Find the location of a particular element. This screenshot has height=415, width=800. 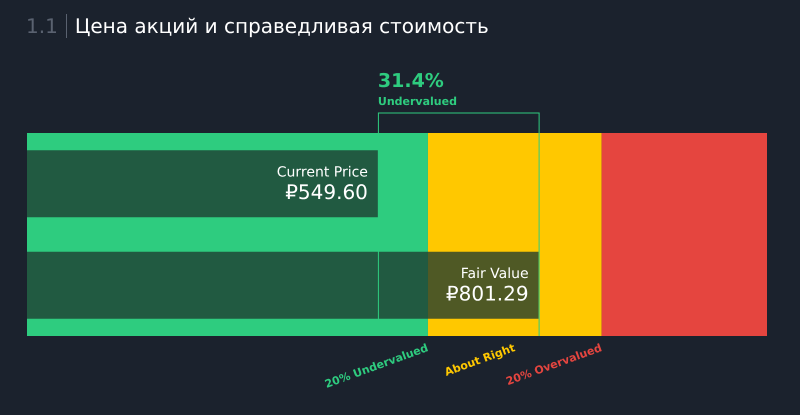

text: Undervalued is located at coordinates (417, 101).